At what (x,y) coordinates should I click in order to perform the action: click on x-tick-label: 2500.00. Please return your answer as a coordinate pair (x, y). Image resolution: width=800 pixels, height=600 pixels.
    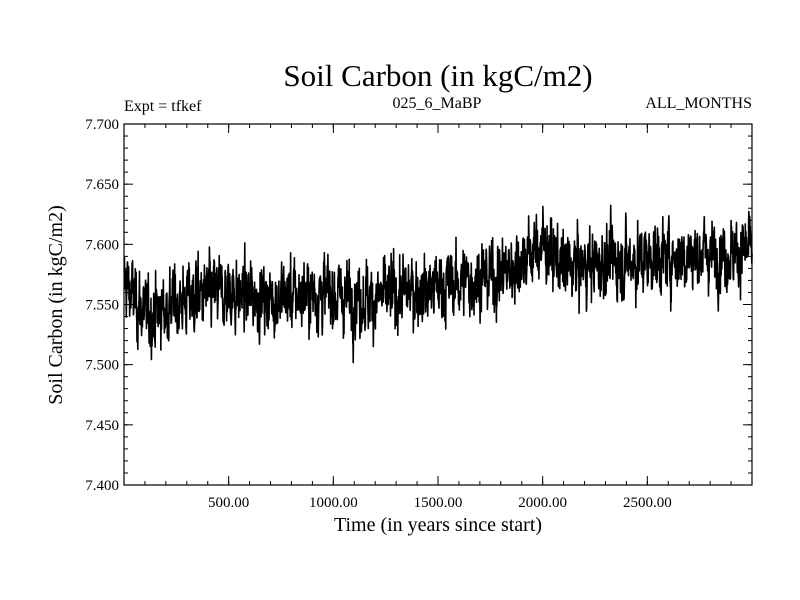
    Looking at the image, I should click on (647, 503).